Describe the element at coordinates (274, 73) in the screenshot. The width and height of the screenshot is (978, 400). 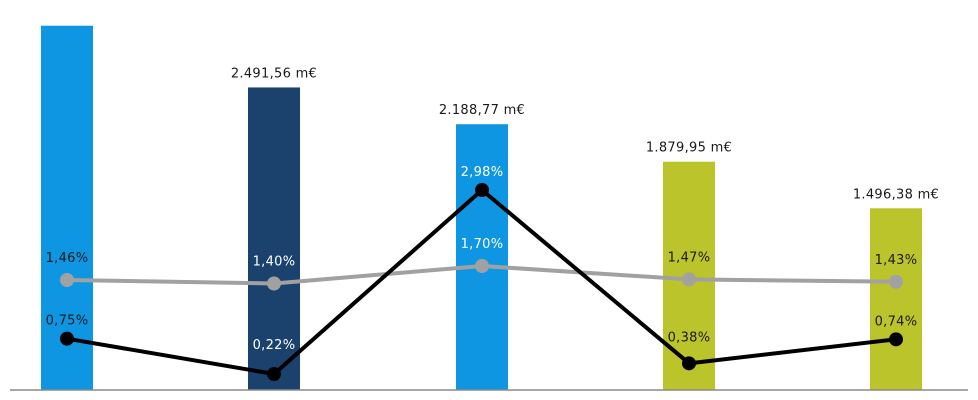
I see `bar-value-label-2: 2.491,56 m€` at that location.